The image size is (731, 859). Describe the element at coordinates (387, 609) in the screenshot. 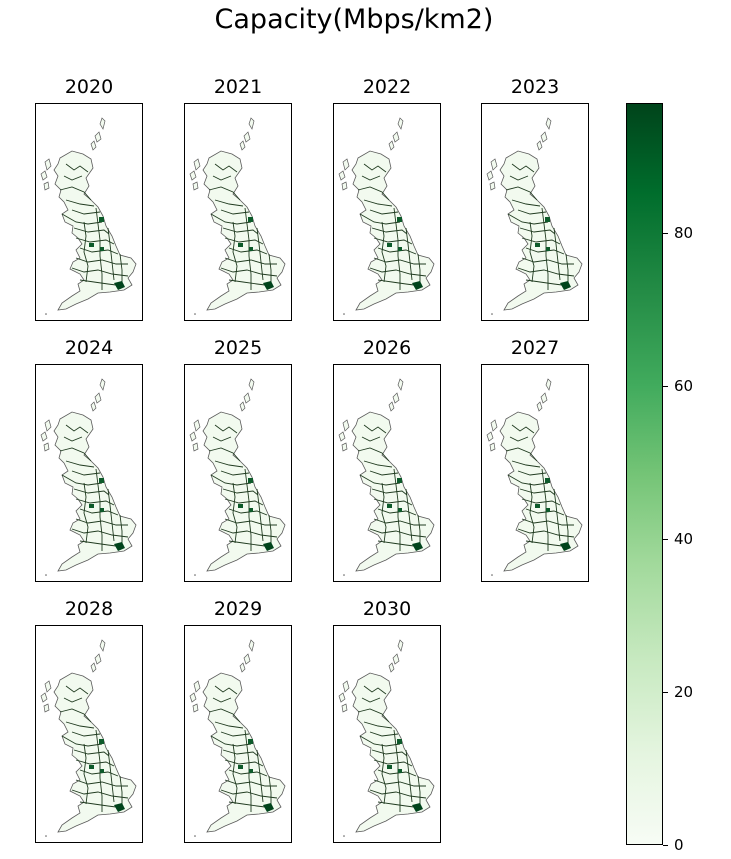

I see `panel-title-2030: 2030` at that location.